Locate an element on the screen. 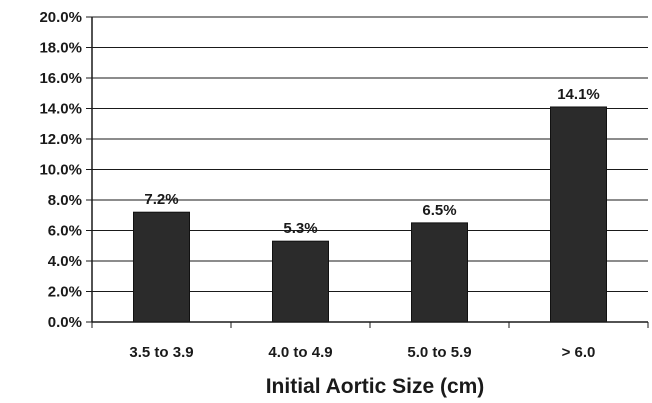 This screenshot has width=652, height=403. x-axis-title: Initial Aortic Size (cm) is located at coordinates (375, 386).